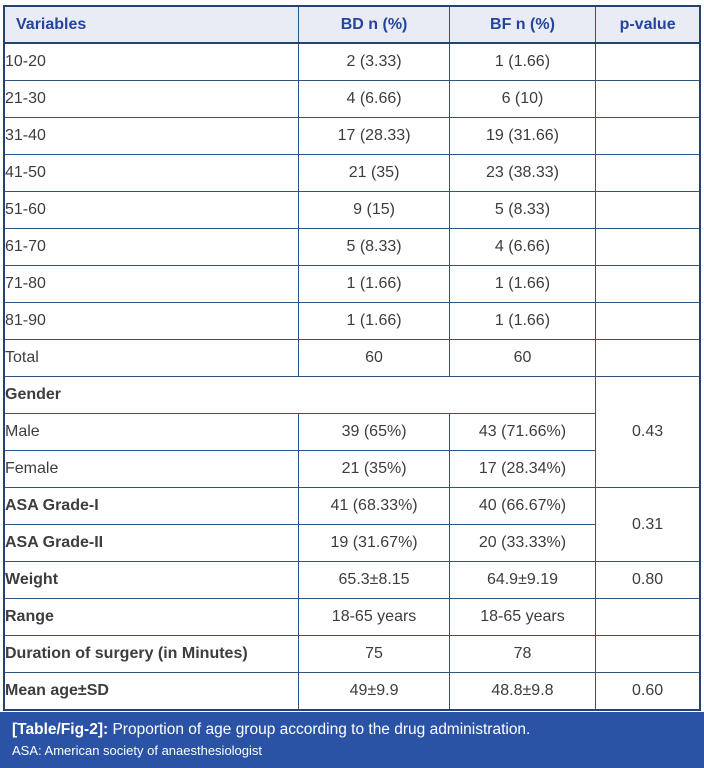 The width and height of the screenshot is (704, 768). What do you see at coordinates (522, 99) in the screenshot?
I see `bf-cell: 6 (10)` at bounding box center [522, 99].